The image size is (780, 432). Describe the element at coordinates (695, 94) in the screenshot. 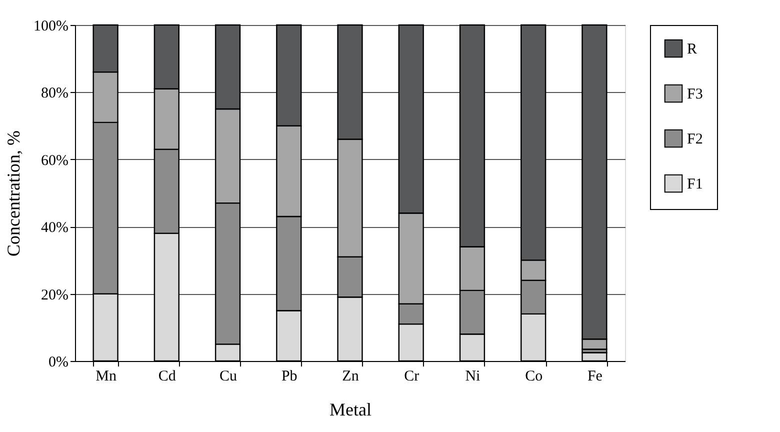

I see `legend-label: F3` at that location.